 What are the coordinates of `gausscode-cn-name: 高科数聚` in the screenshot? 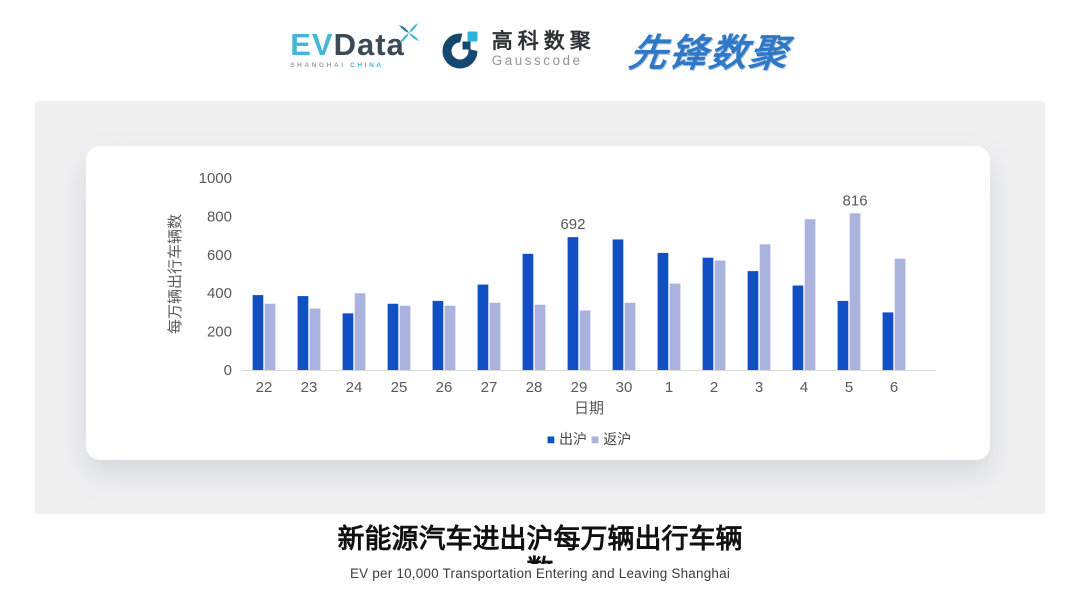 It's located at (543, 41).